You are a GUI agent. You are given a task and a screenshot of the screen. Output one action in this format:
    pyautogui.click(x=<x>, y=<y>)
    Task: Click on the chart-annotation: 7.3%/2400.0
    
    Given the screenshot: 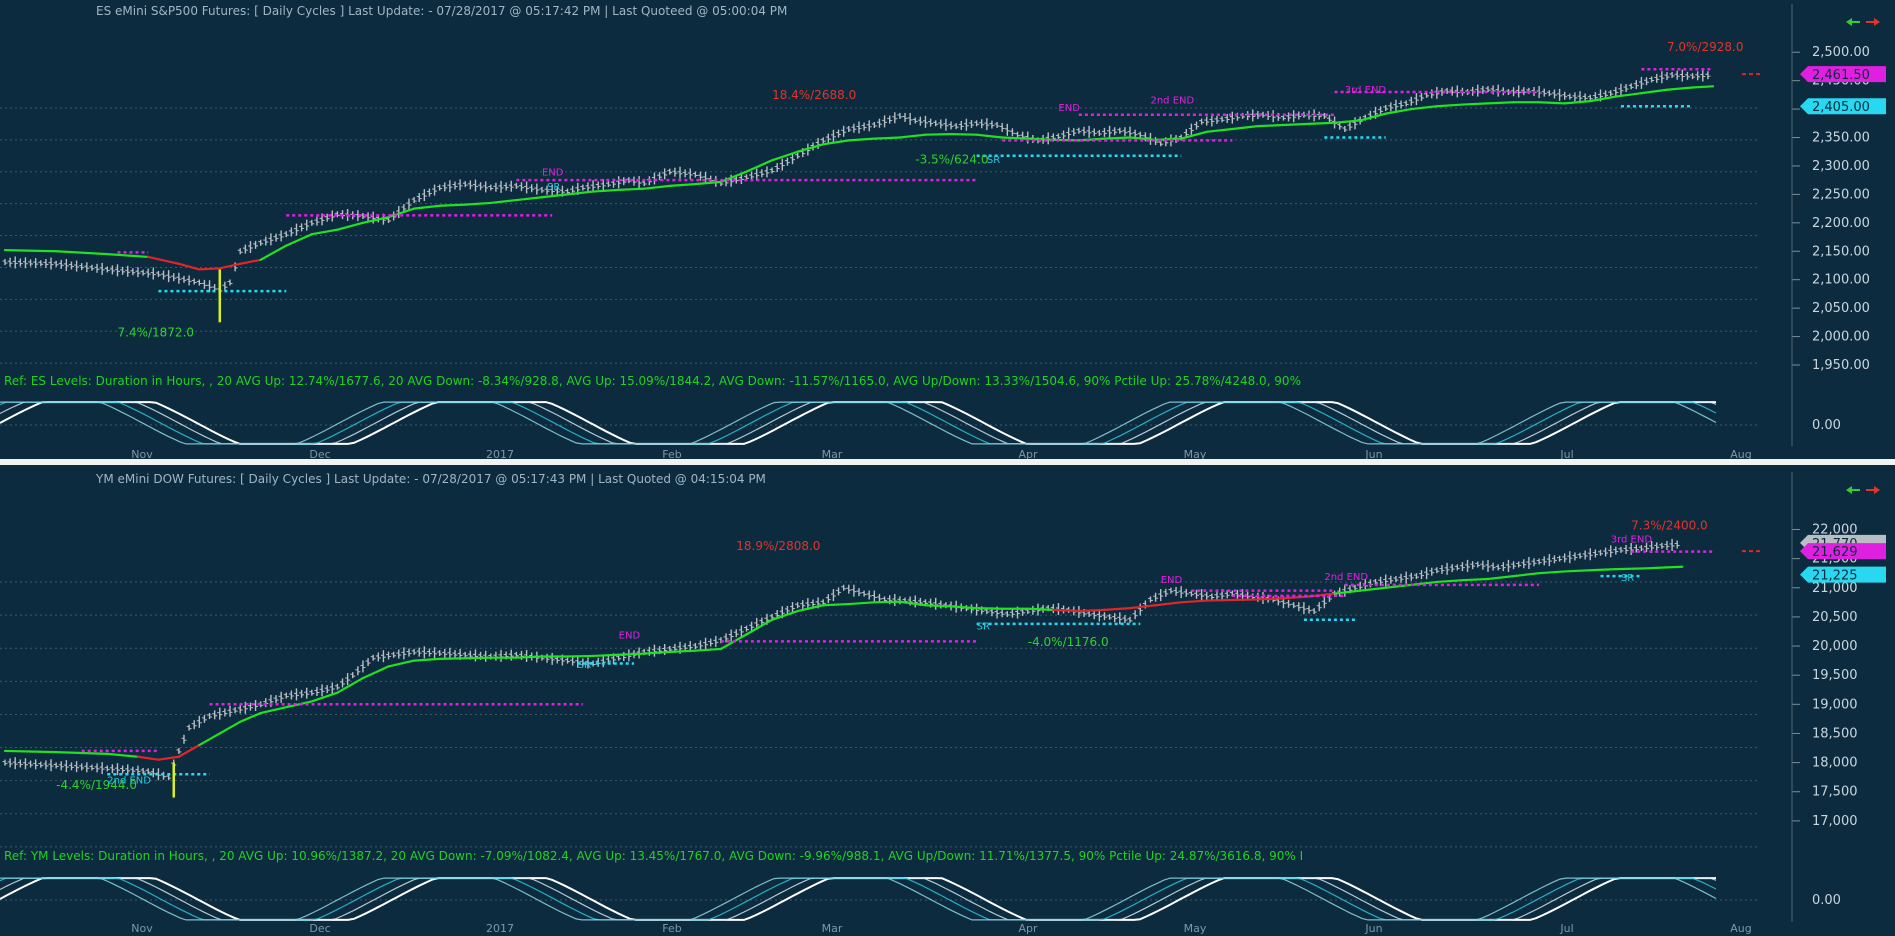 What is the action you would take?
    pyautogui.click(x=1669, y=525)
    